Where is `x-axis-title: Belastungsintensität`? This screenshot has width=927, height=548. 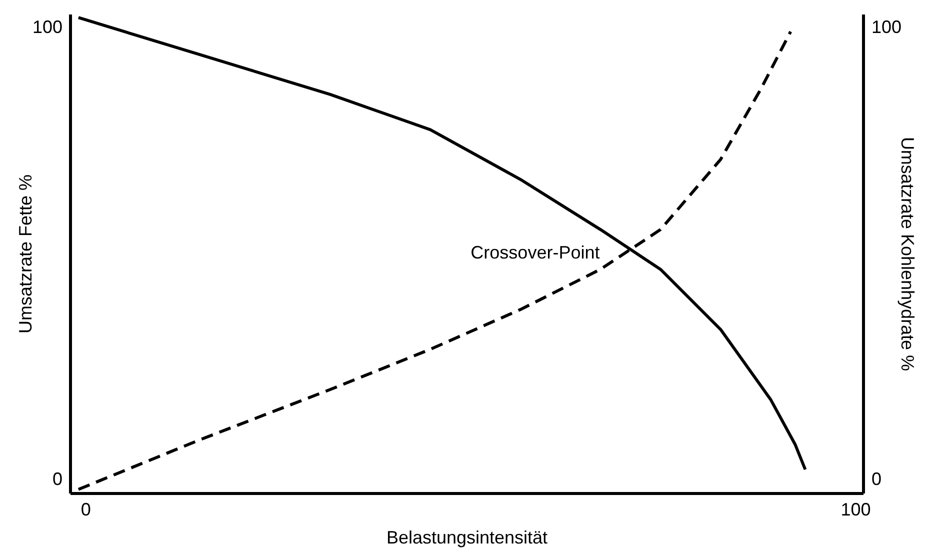
x-axis-title: Belastungsintensität is located at coordinates (467, 538).